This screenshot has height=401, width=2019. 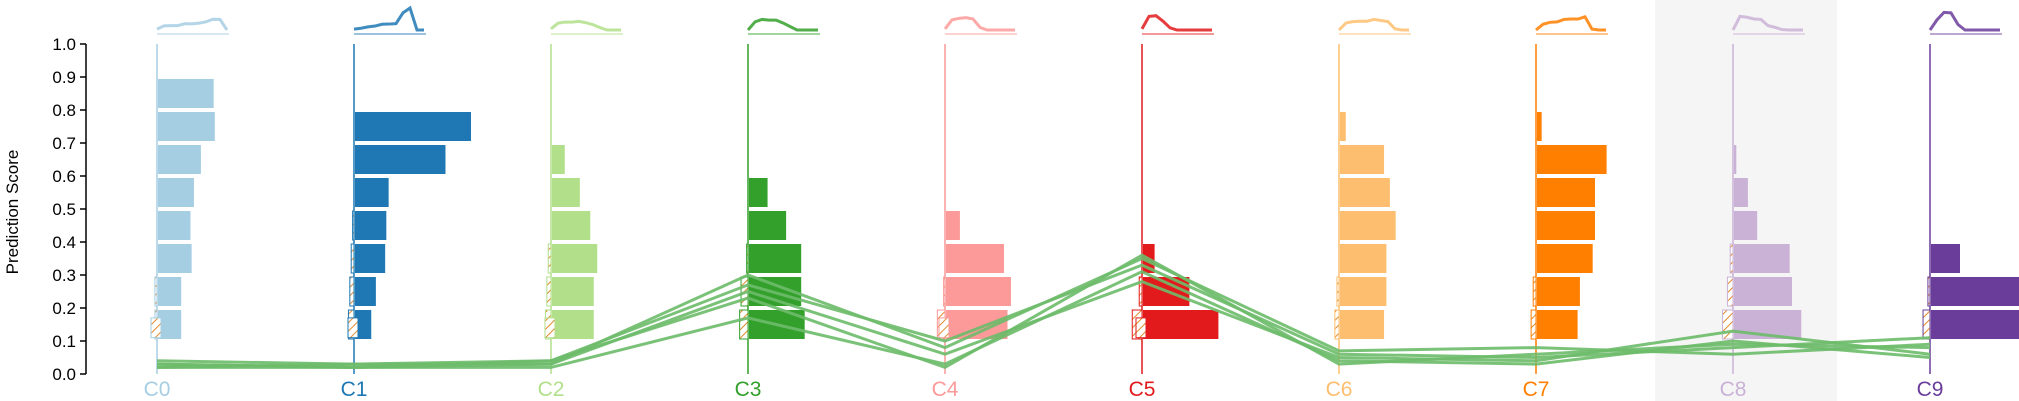 What do you see at coordinates (779, 195) in the screenshot?
I see `class-column-c3` at bounding box center [779, 195].